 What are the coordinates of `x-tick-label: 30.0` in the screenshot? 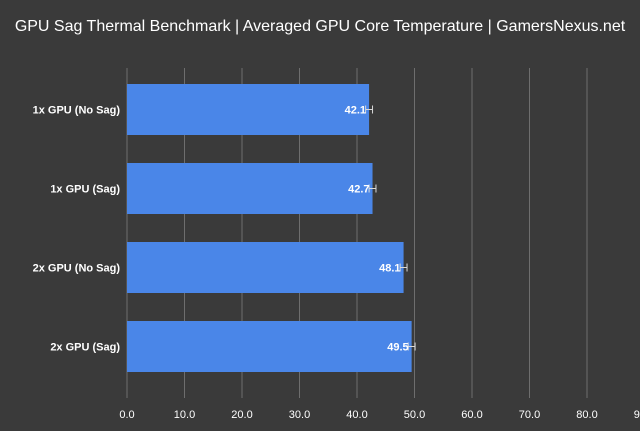 It's located at (299, 415).